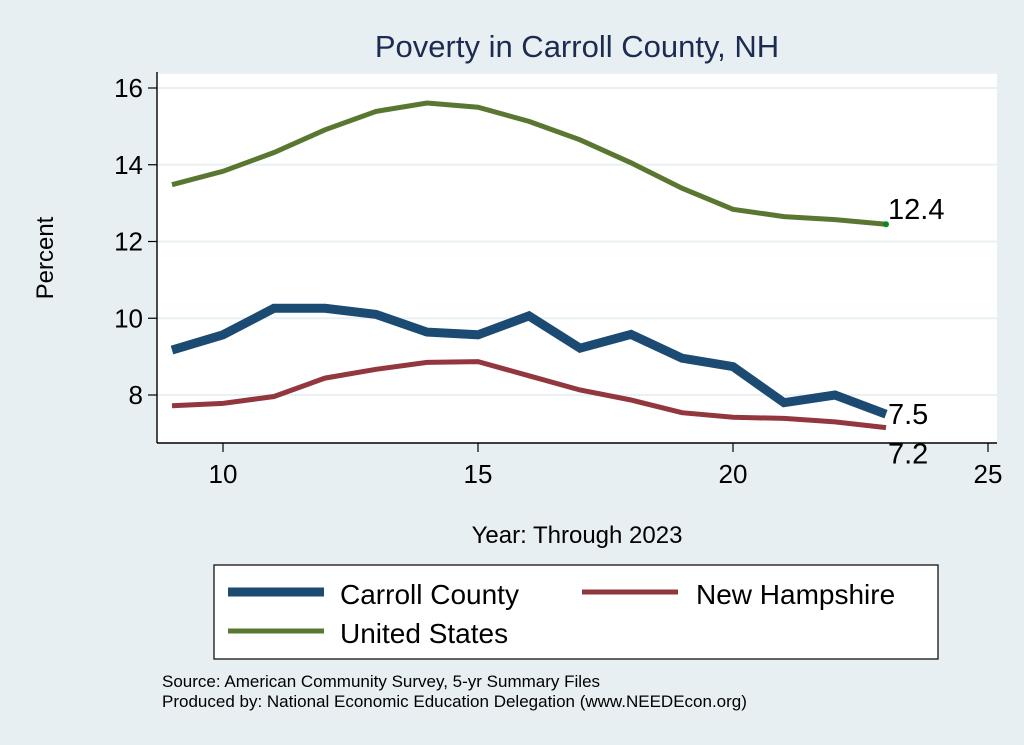 This screenshot has width=1024, height=745. What do you see at coordinates (908, 455) in the screenshot?
I see `end-label-new-hampshire: 7.2` at bounding box center [908, 455].